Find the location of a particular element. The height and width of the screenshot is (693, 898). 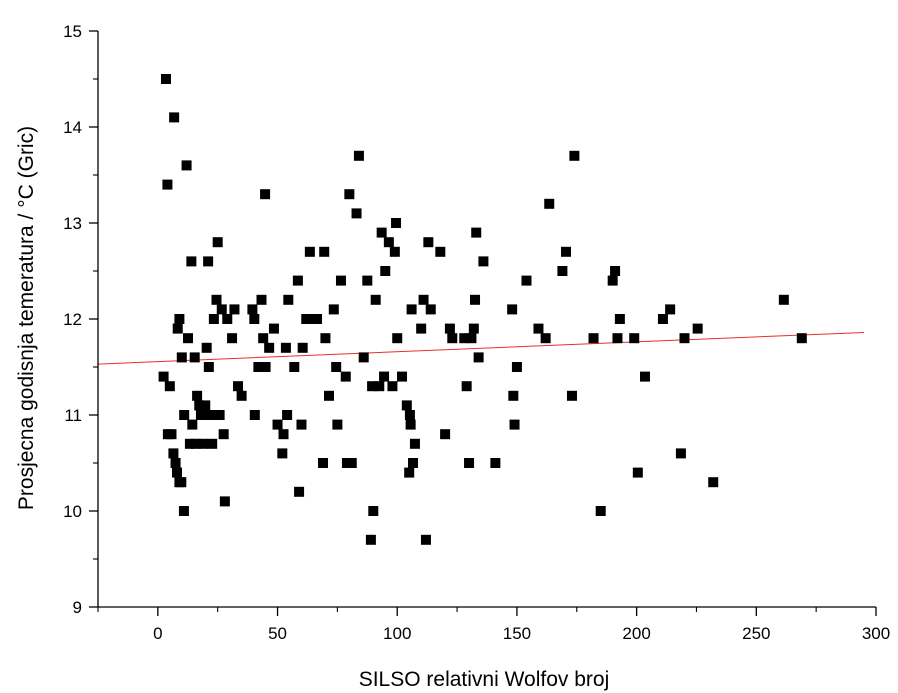

x-tick-label: 200 is located at coordinates (636, 633).